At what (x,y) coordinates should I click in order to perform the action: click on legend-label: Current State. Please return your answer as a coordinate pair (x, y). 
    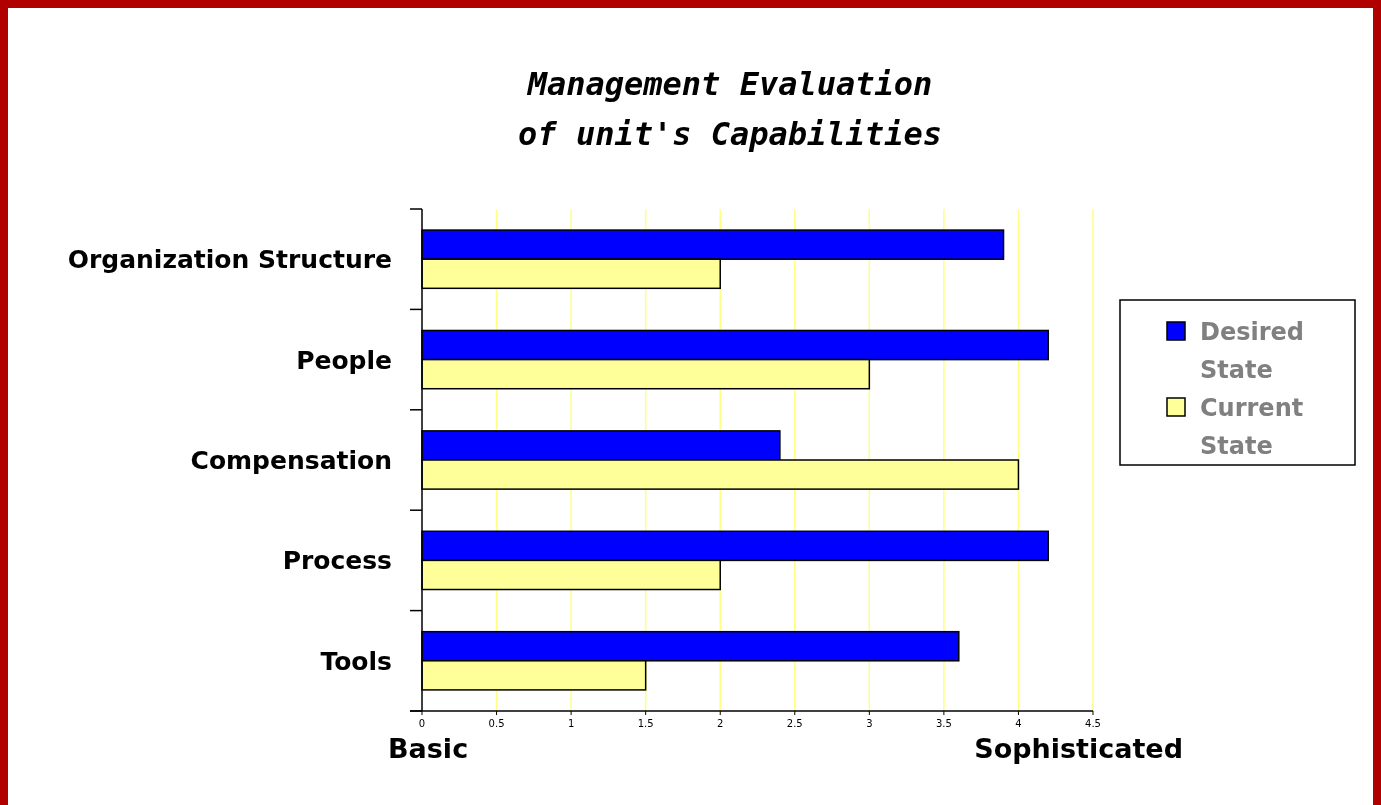
    Looking at the image, I should click on (1252, 427).